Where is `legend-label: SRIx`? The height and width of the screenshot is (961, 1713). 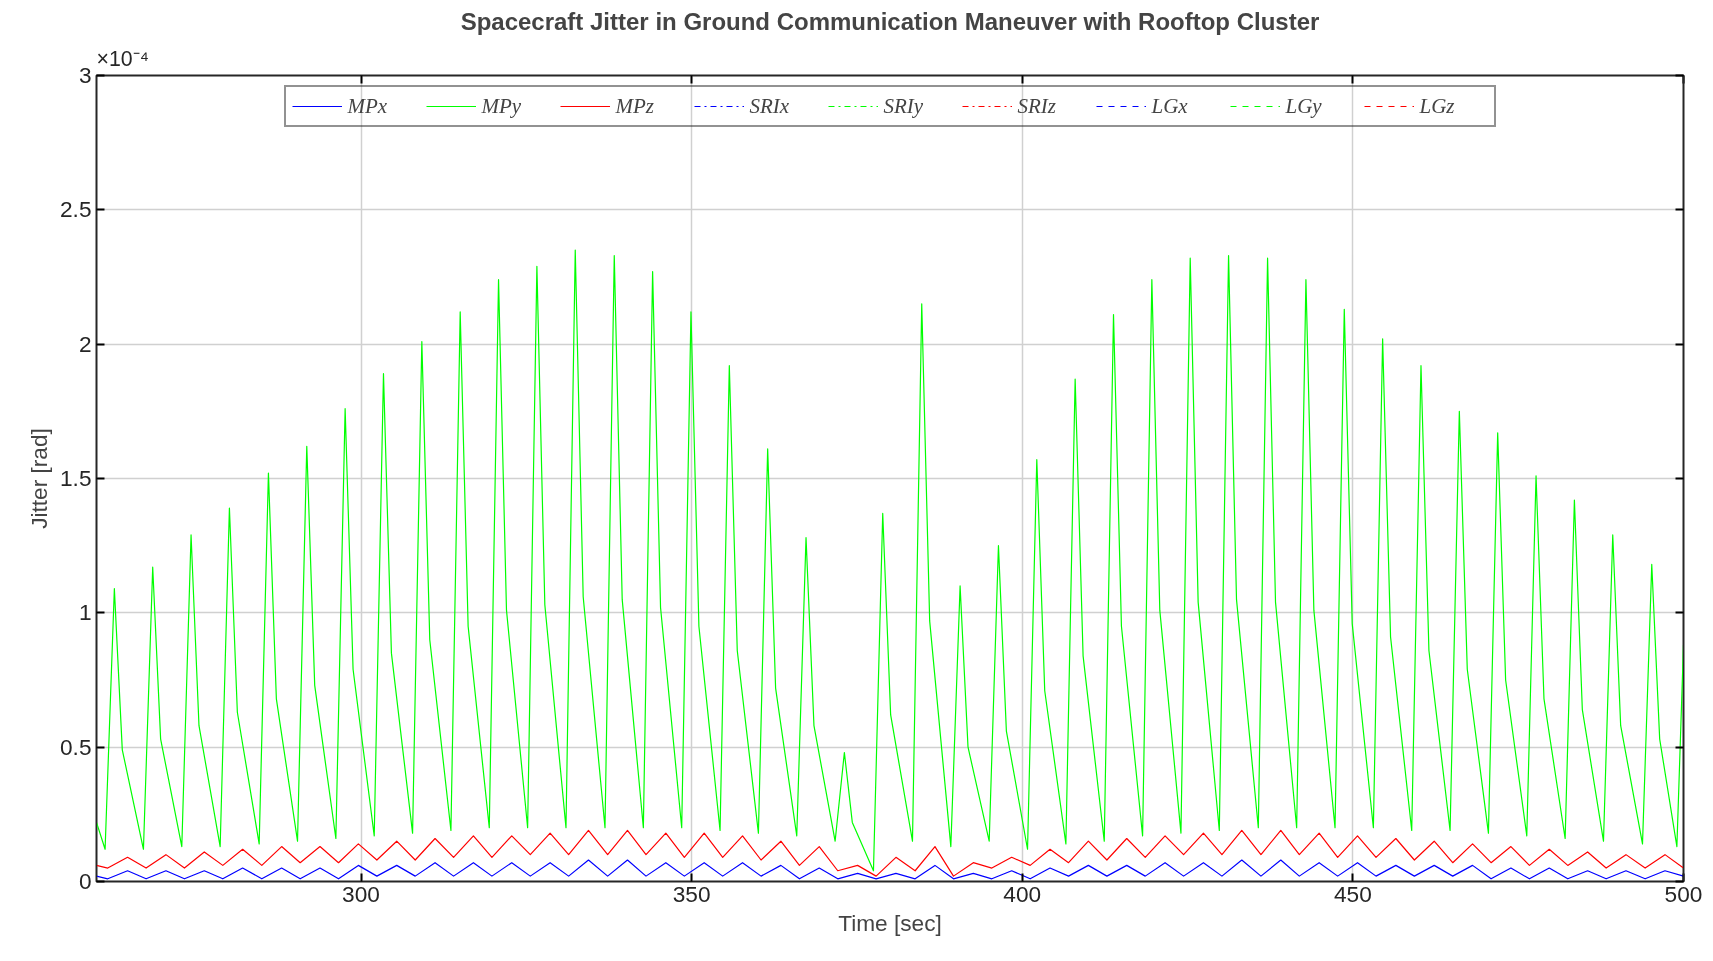
legend-label: SRIx is located at coordinates (770, 106).